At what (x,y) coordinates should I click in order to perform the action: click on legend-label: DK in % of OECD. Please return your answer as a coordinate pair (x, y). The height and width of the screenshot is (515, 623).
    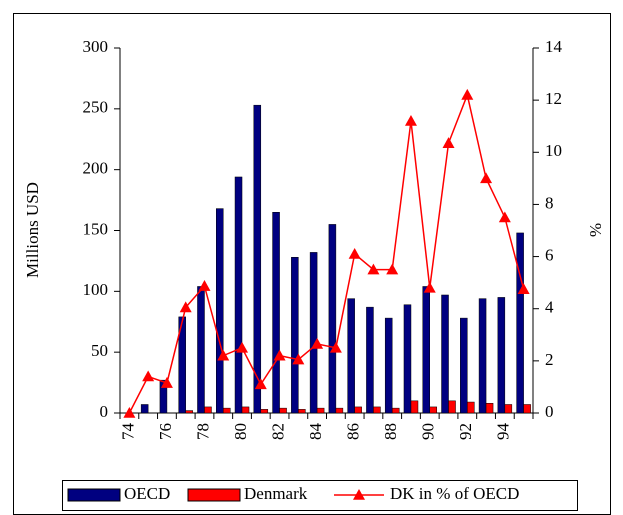
    Looking at the image, I should click on (454, 493).